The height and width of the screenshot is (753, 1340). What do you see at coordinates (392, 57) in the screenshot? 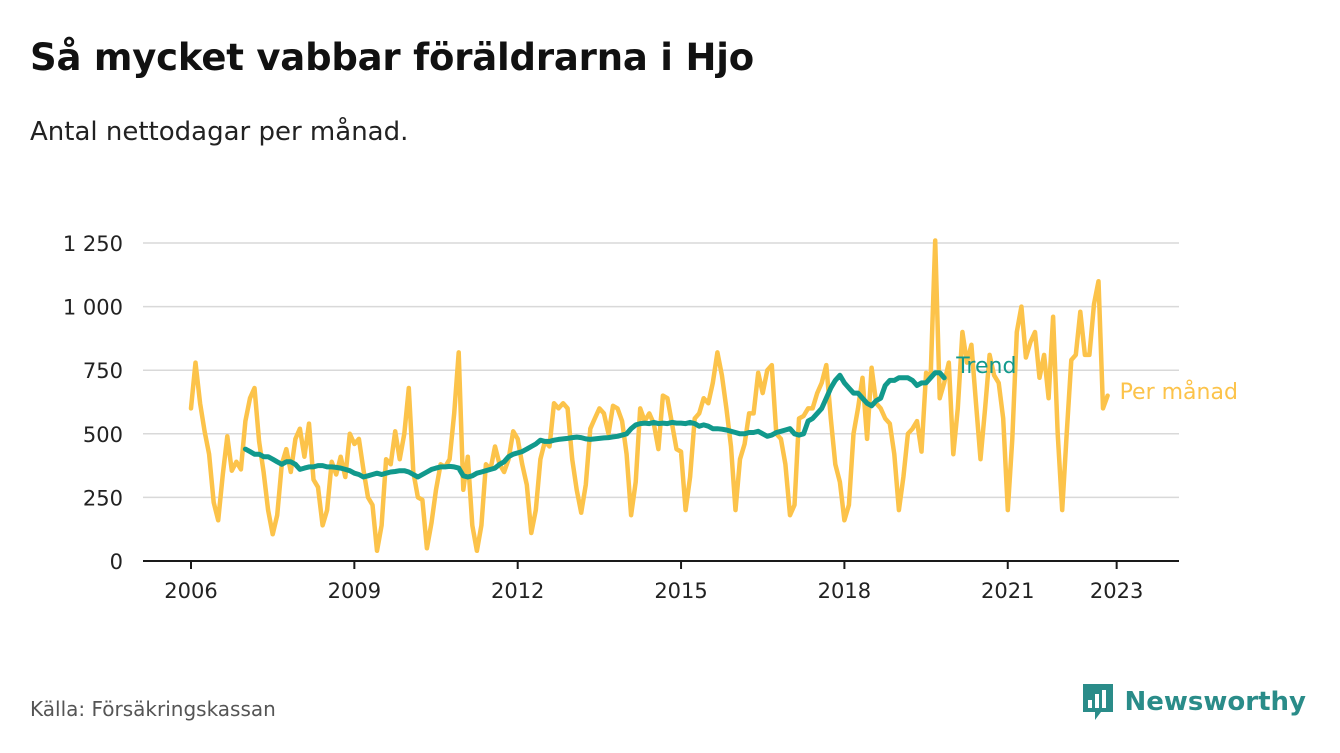
I see `chart-title: Så mycket vabbar föräldrarna i Hjo` at bounding box center [392, 57].